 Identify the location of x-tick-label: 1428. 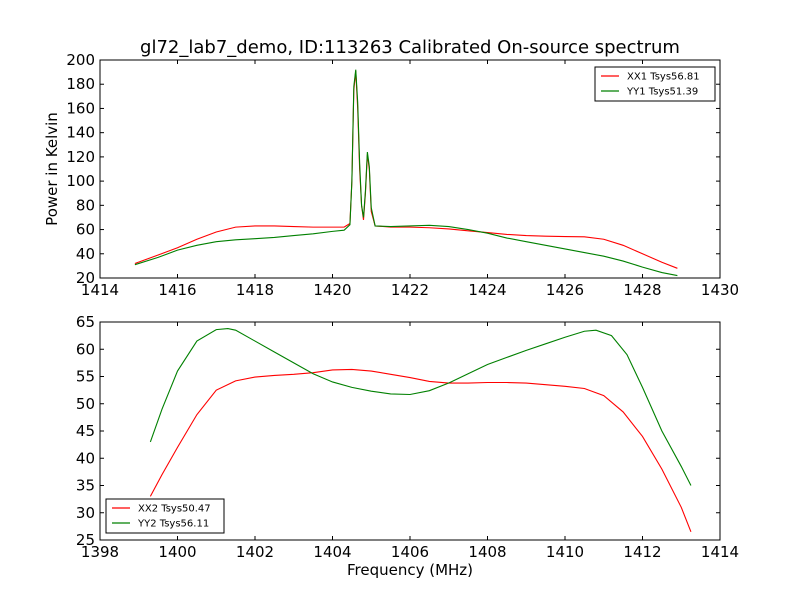
(642, 290).